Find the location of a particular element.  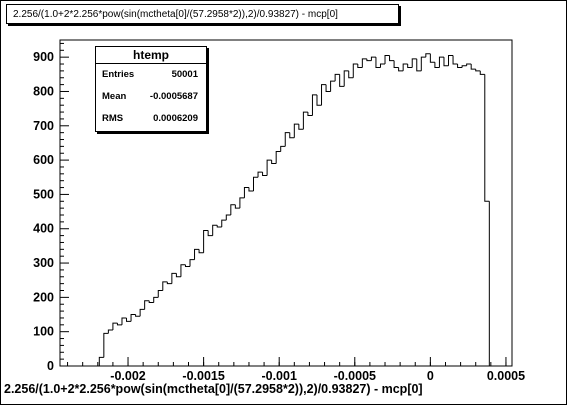

stats-row-entries: Entries 50001 is located at coordinates (151, 75).